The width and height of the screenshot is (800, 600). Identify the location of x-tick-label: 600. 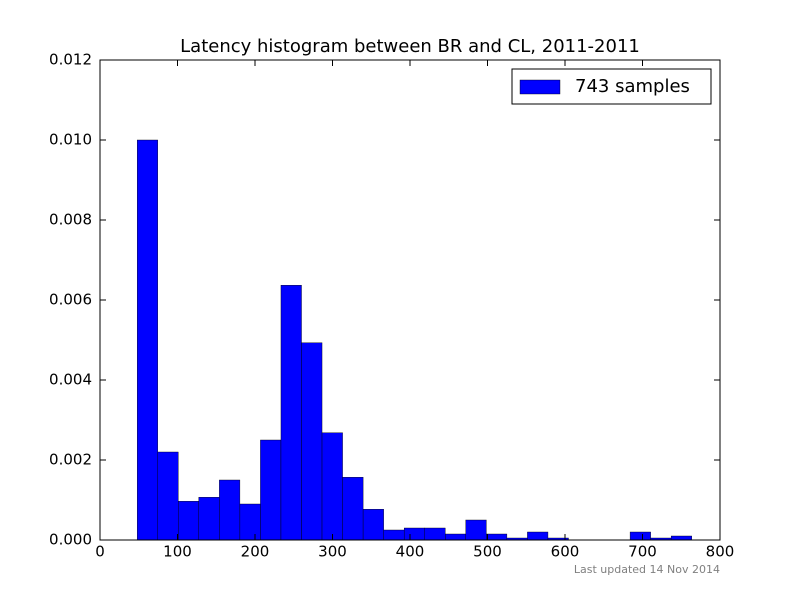
(565, 552).